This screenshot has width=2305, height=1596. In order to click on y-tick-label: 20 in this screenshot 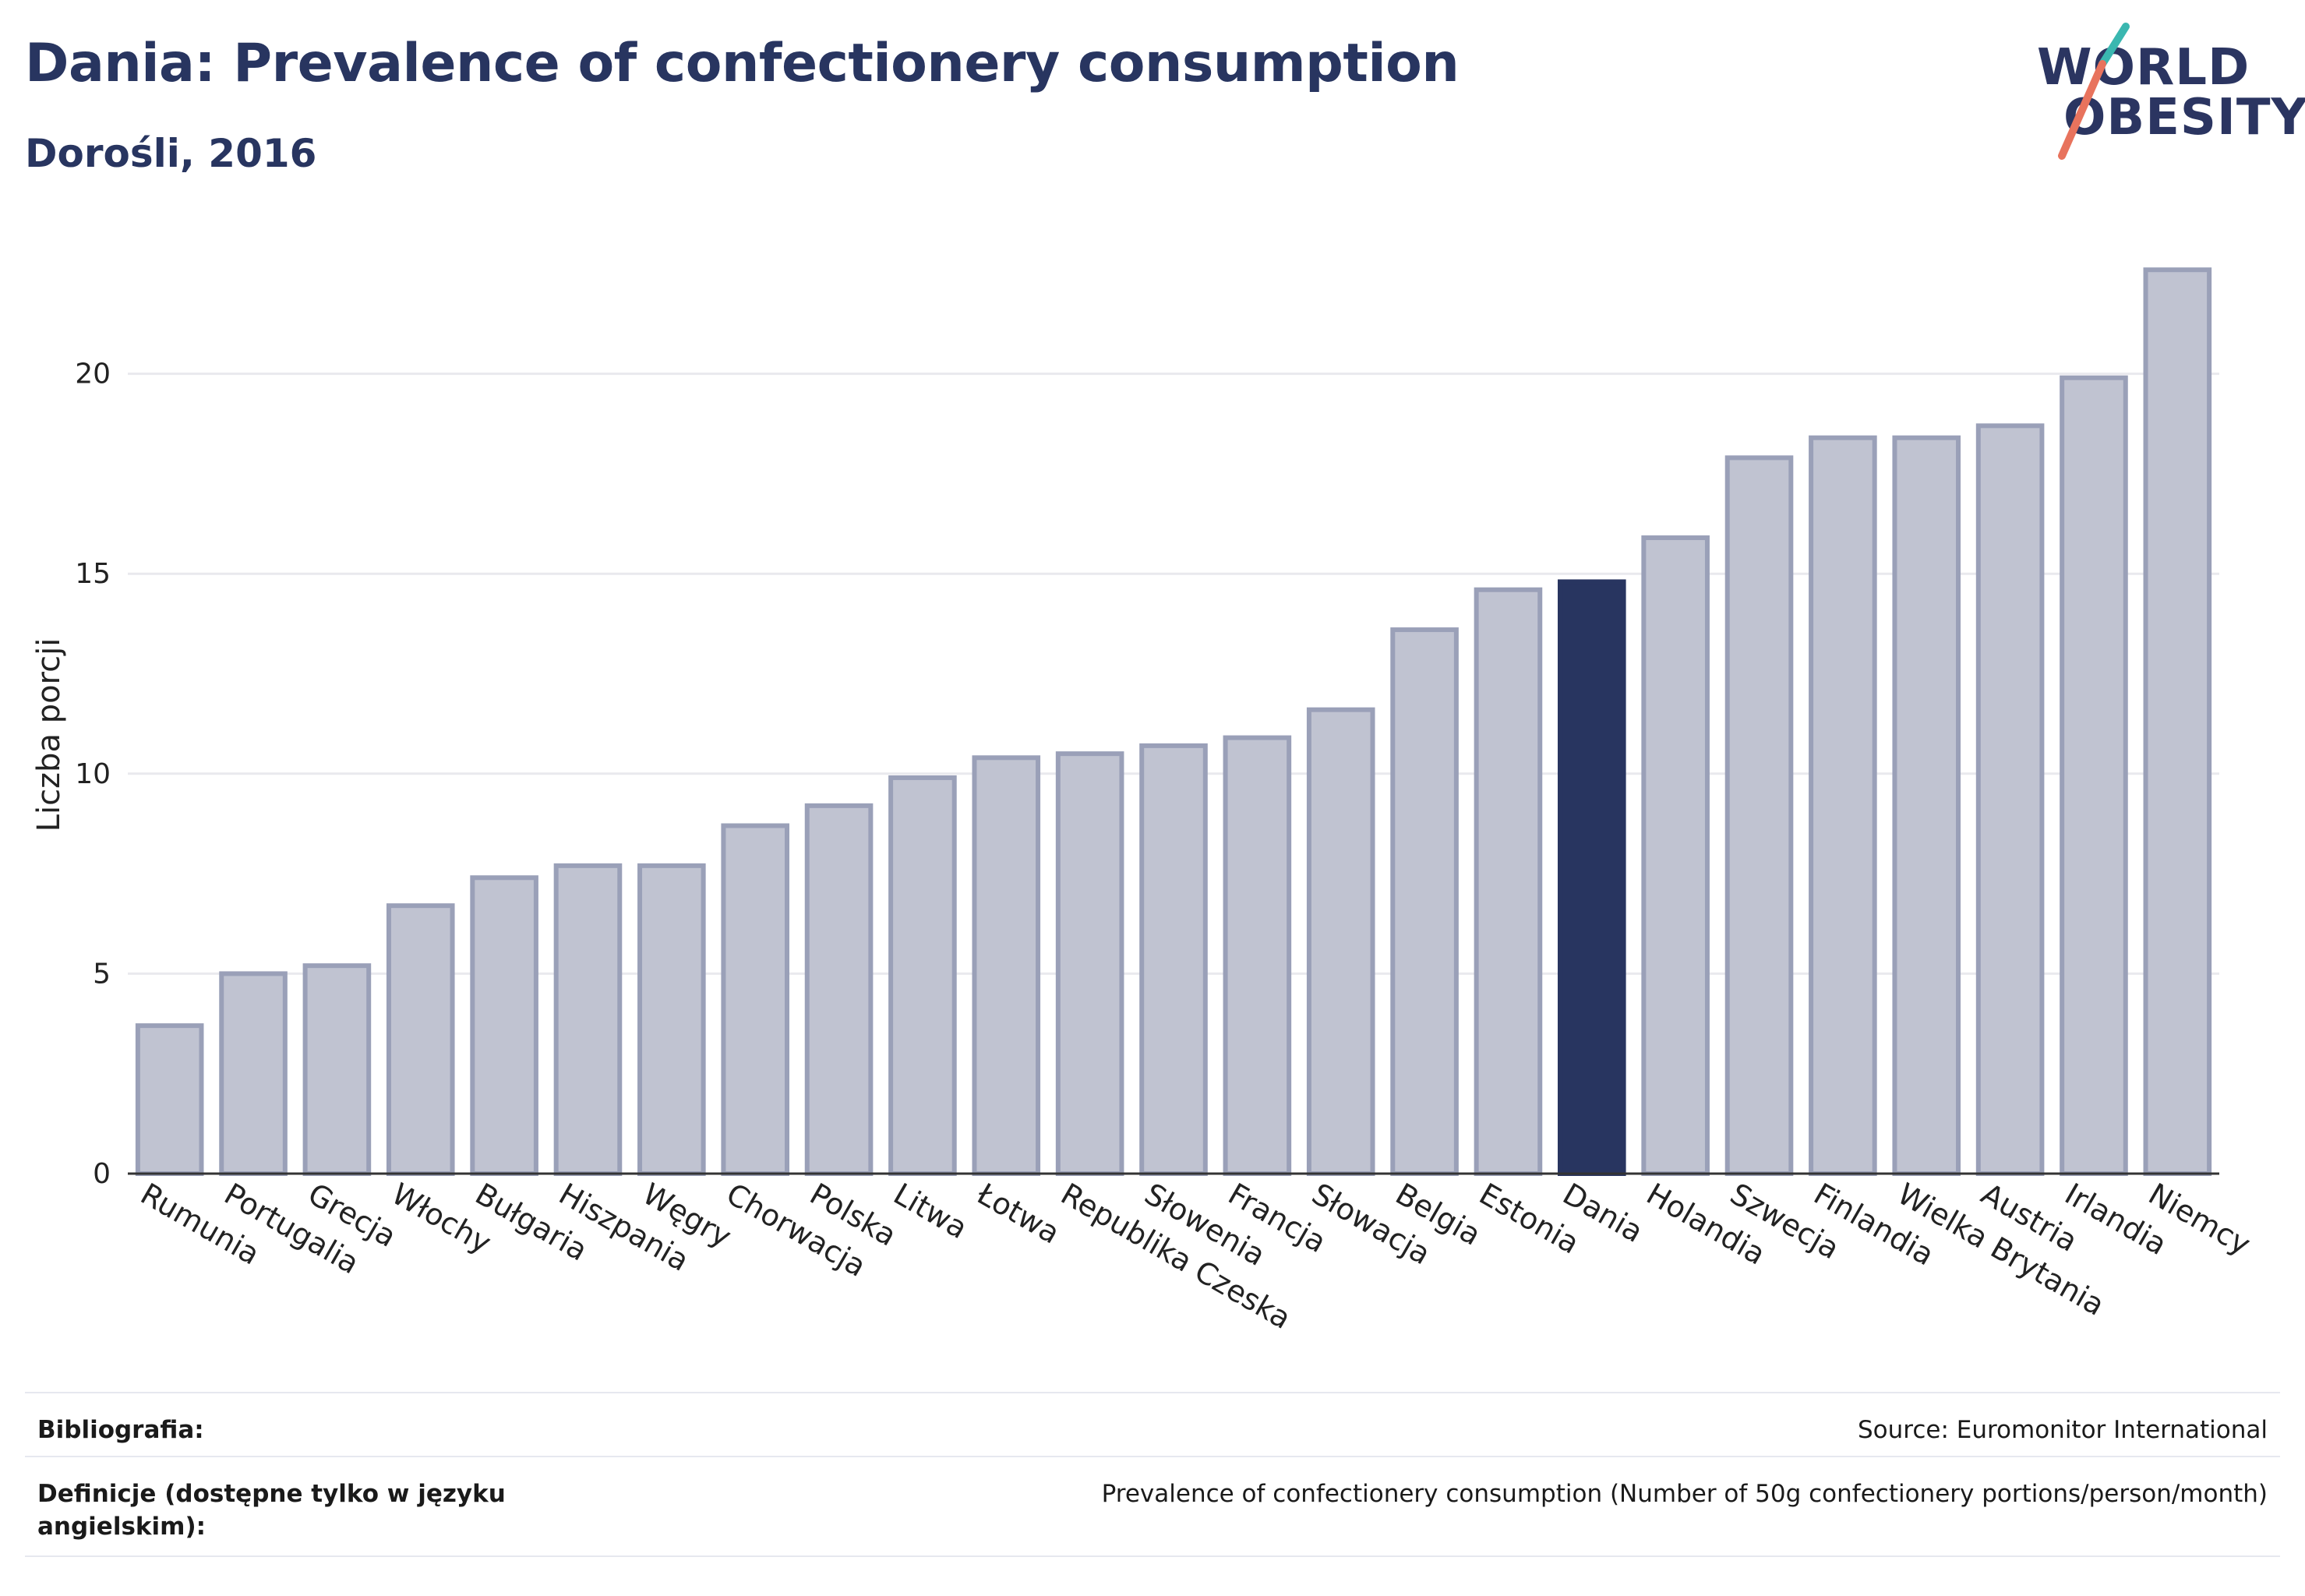, I will do `click(93, 374)`.